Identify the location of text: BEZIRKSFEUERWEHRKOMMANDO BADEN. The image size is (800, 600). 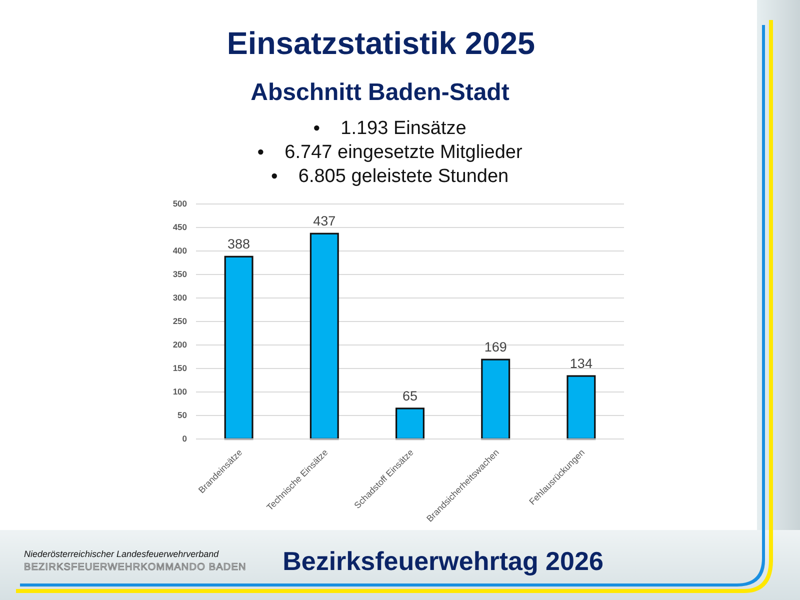
(135, 567).